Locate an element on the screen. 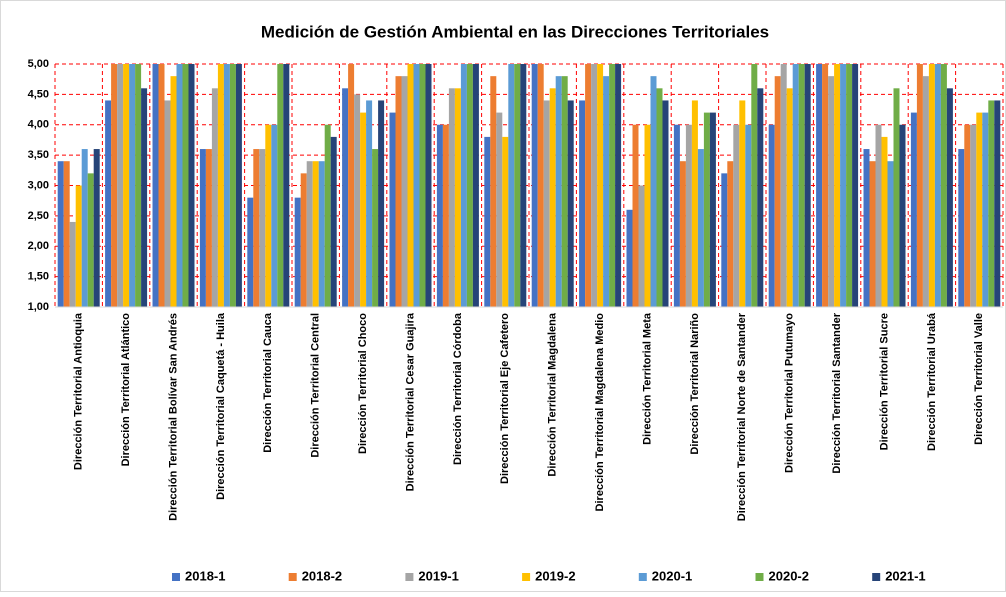 Image resolution: width=1006 pixels, height=597 pixels. x-tick-label: Dirección Territorial Valle is located at coordinates (979, 379).